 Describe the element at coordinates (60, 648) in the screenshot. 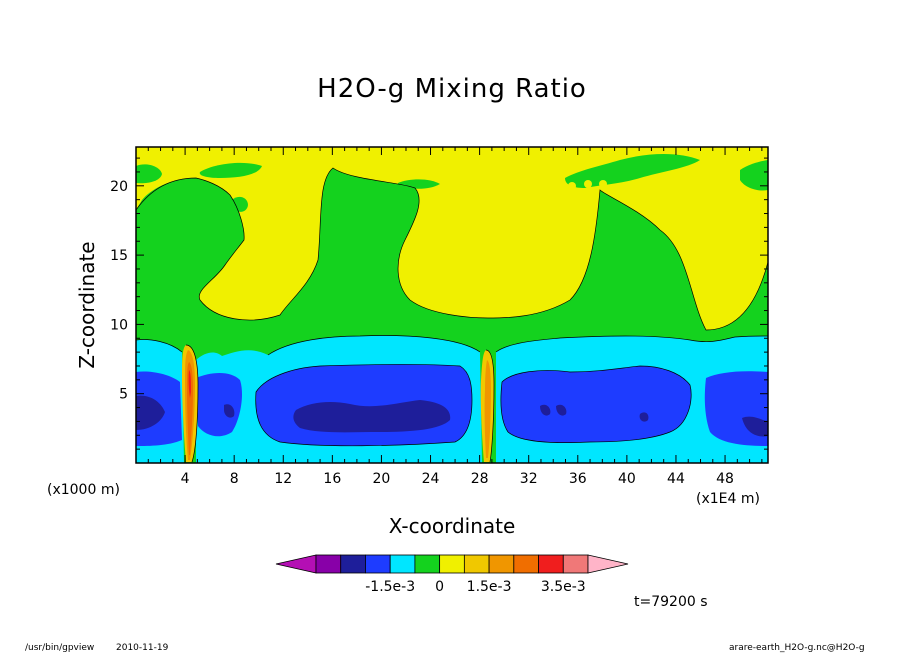

I see `footer-program: /usr/bin/gpview` at that location.